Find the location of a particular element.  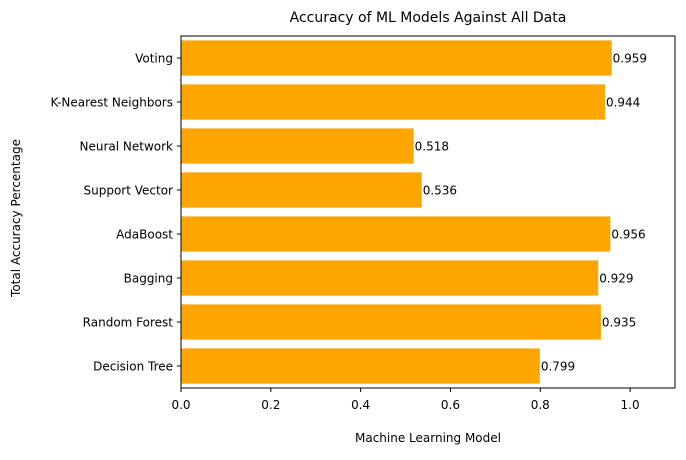

x-tick-label: 0.2 is located at coordinates (270, 405).